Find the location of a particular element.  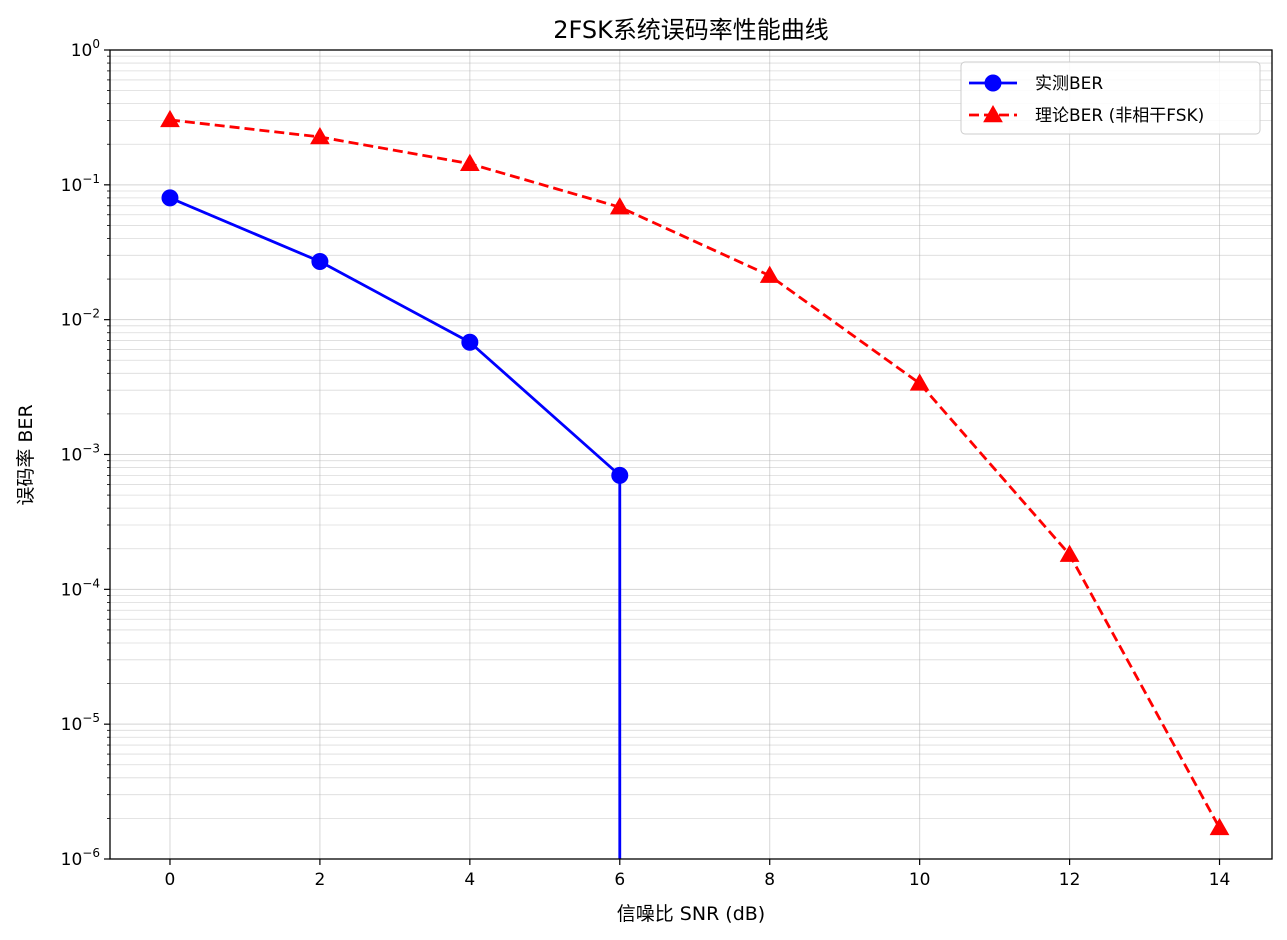

x-tick-label: 12 is located at coordinates (1070, 880).